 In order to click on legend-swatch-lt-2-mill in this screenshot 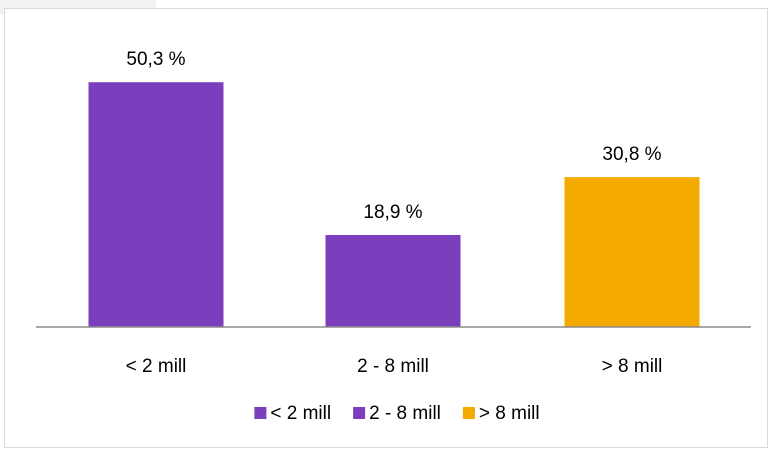, I will do `click(260, 413)`.